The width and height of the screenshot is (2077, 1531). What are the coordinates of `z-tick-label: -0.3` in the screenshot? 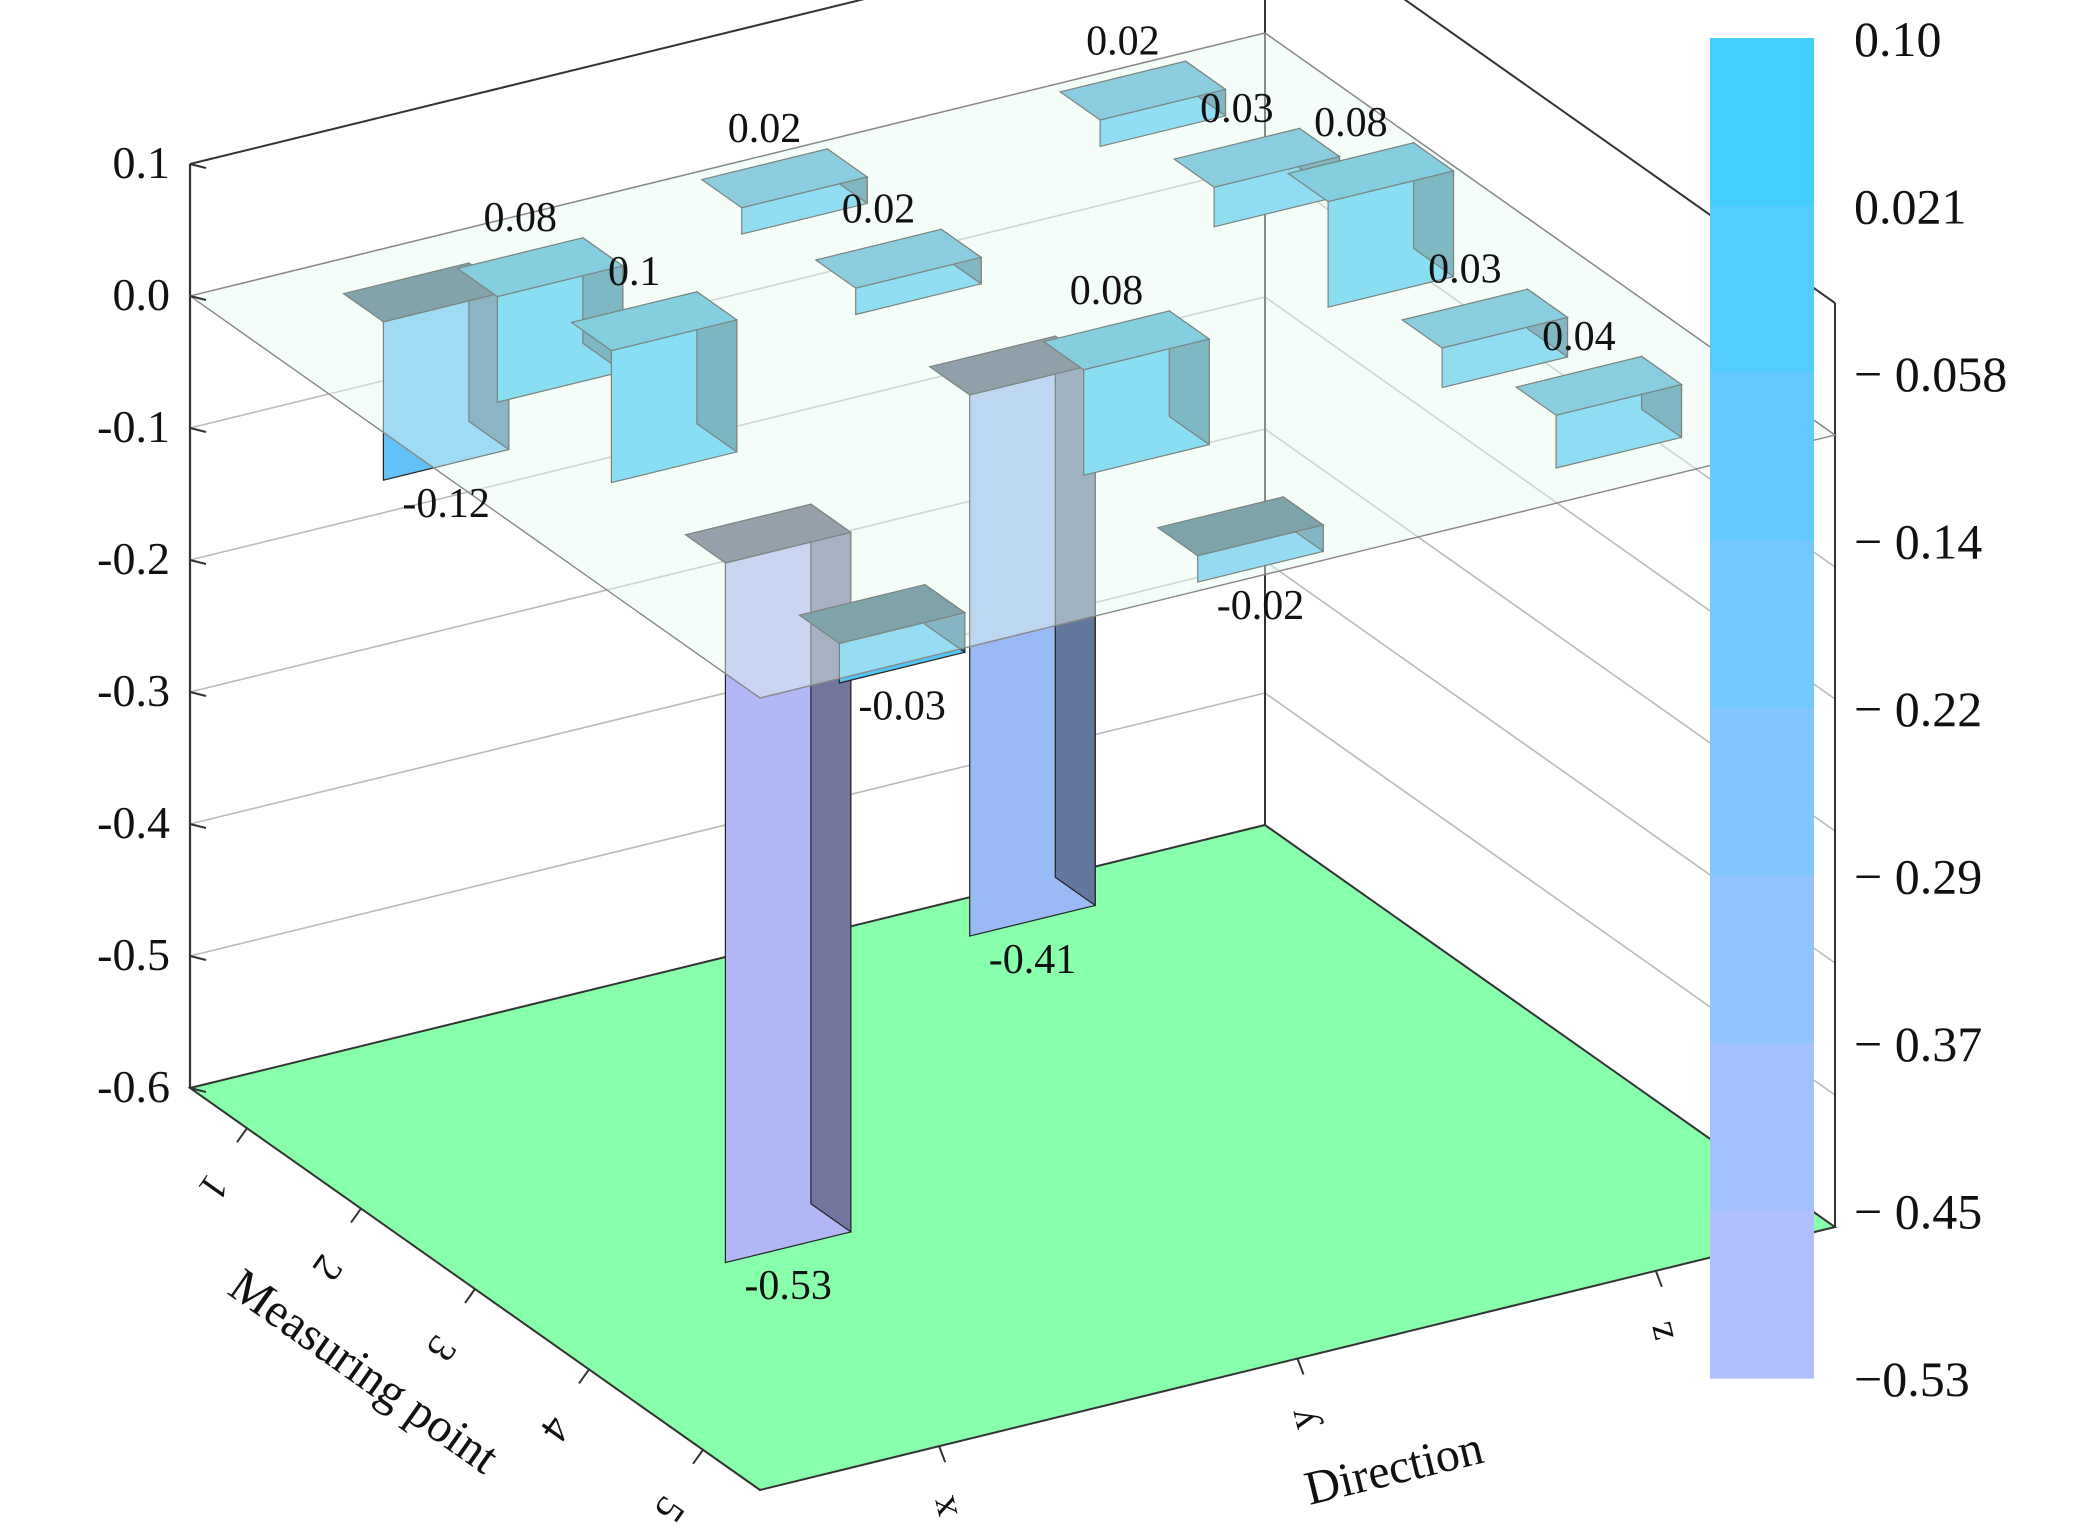 It's located at (133, 690).